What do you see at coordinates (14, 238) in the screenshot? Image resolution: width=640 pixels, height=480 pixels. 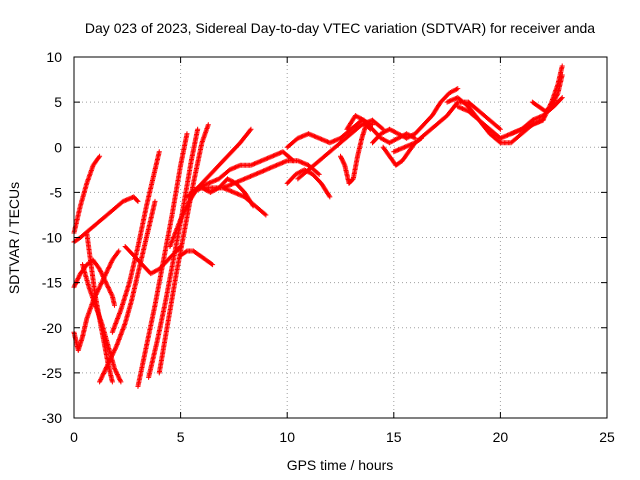 I see `y-axis-label: SDTVAR / TECUs` at bounding box center [14, 238].